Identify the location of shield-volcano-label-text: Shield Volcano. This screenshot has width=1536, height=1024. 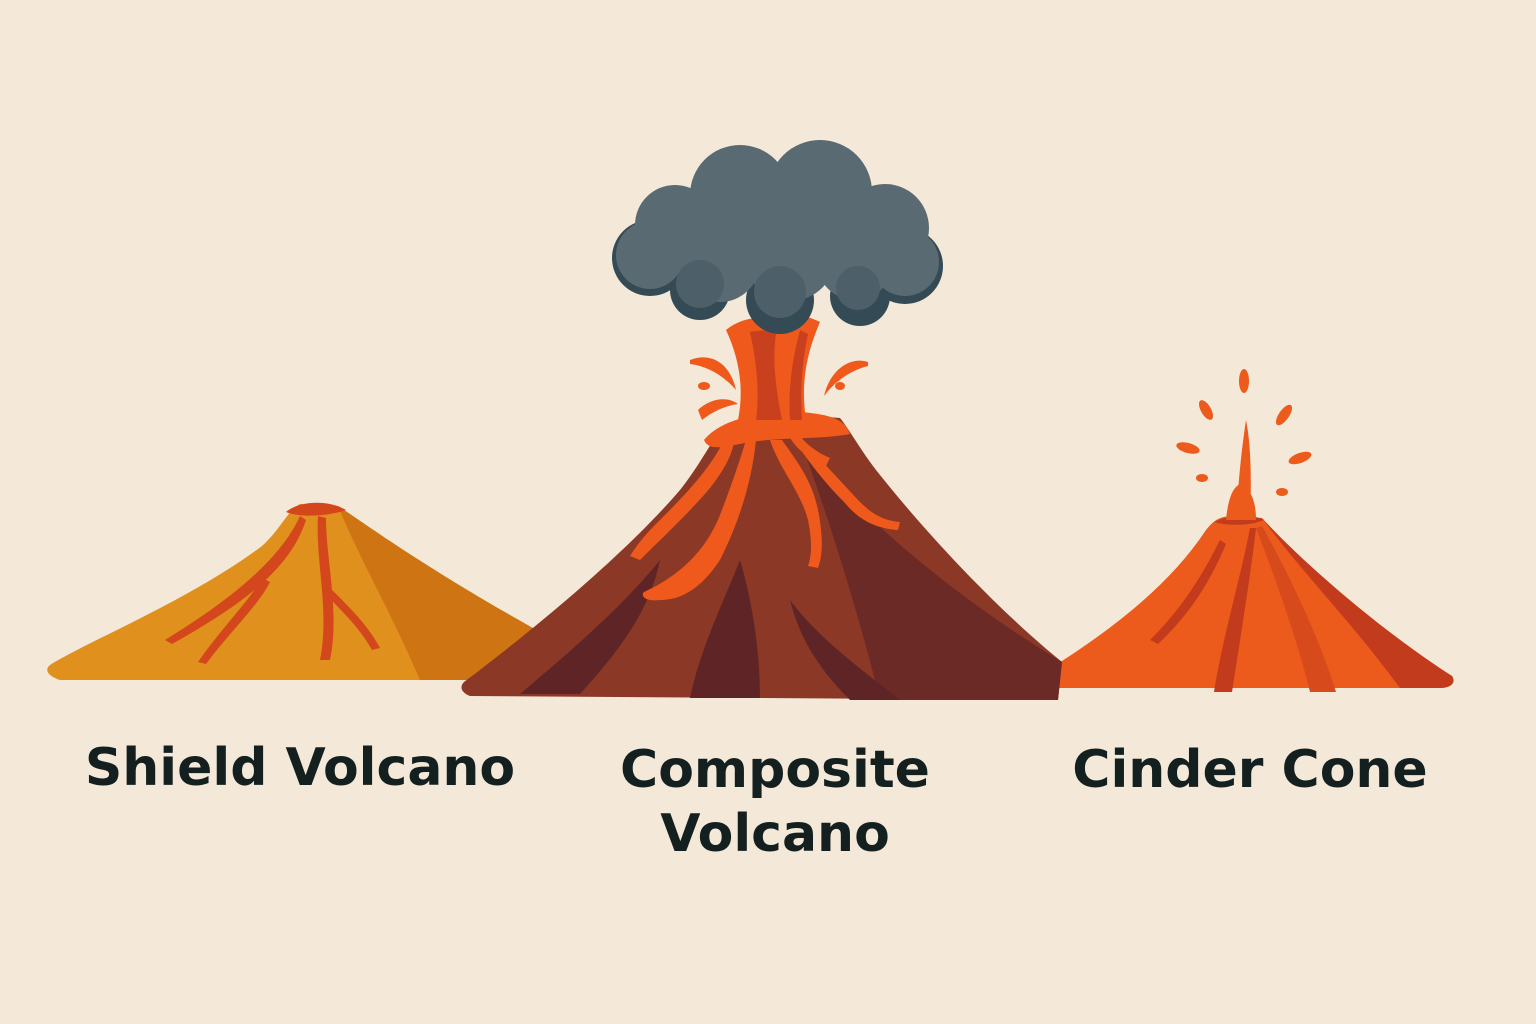
(300, 768).